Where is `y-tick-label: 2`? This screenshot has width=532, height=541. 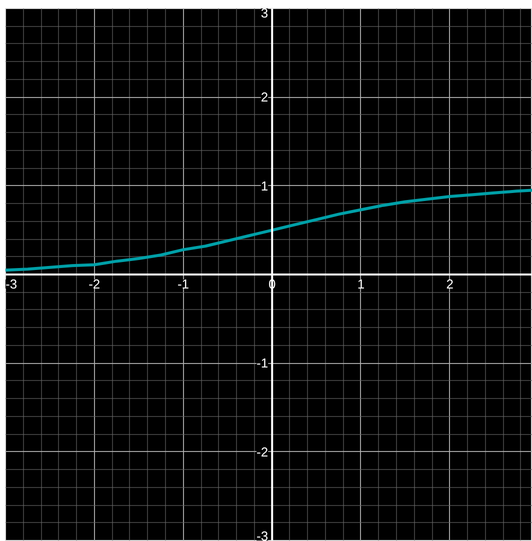 y-tick-label: 2 is located at coordinates (264, 97).